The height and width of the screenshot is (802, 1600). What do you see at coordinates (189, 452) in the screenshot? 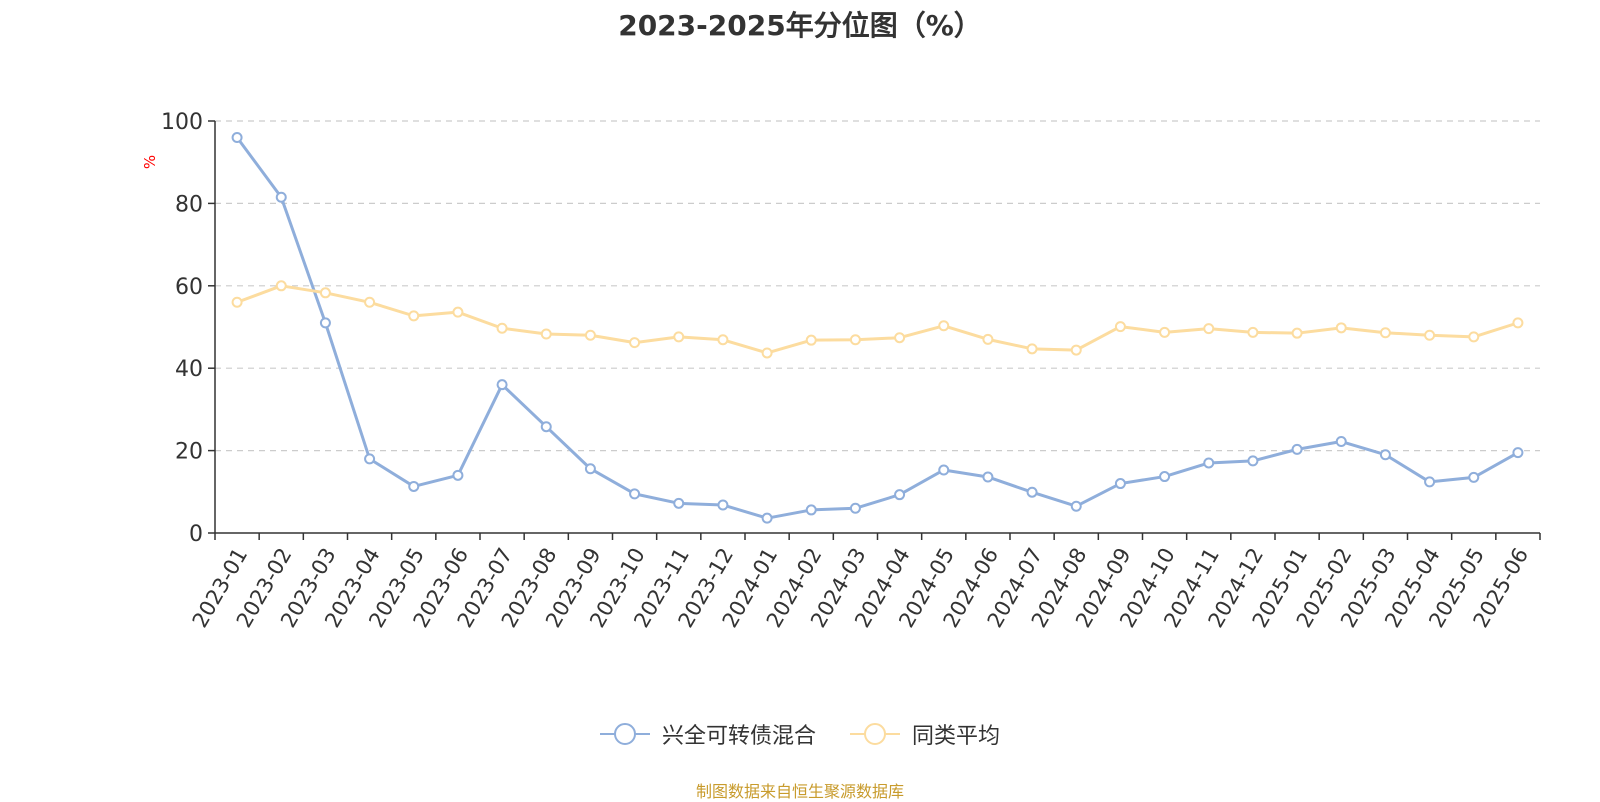
I see `y-tick-label: 20` at bounding box center [189, 452].